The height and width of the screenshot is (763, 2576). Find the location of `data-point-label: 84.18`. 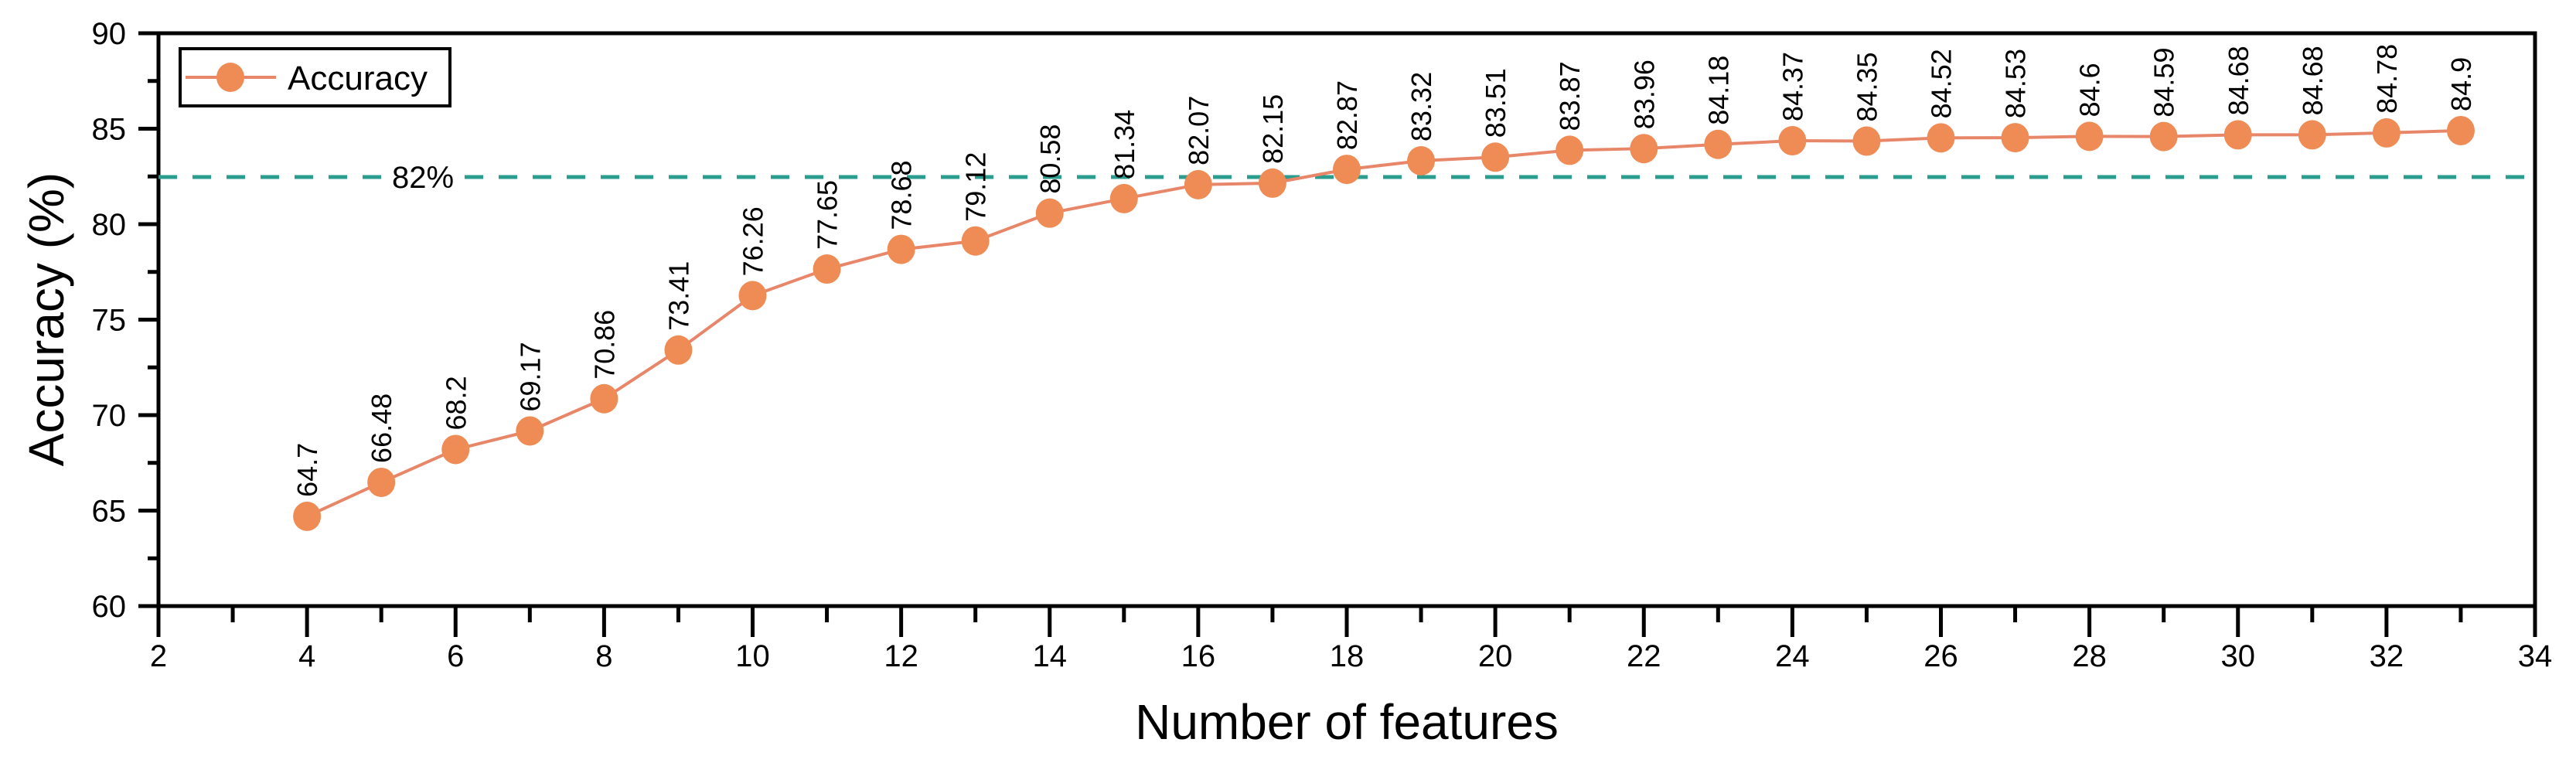

data-point-label: 84.18 is located at coordinates (1718, 90).